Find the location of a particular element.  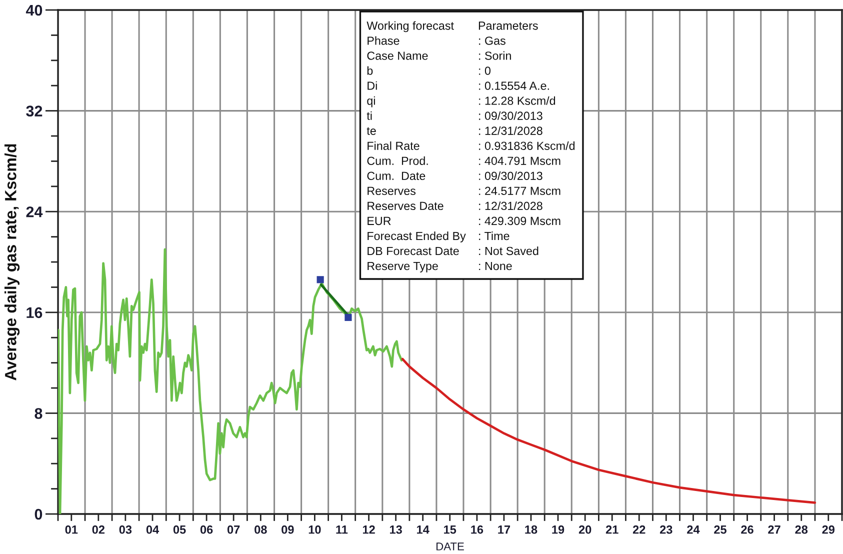

line-series is located at coordinates (608, 431).